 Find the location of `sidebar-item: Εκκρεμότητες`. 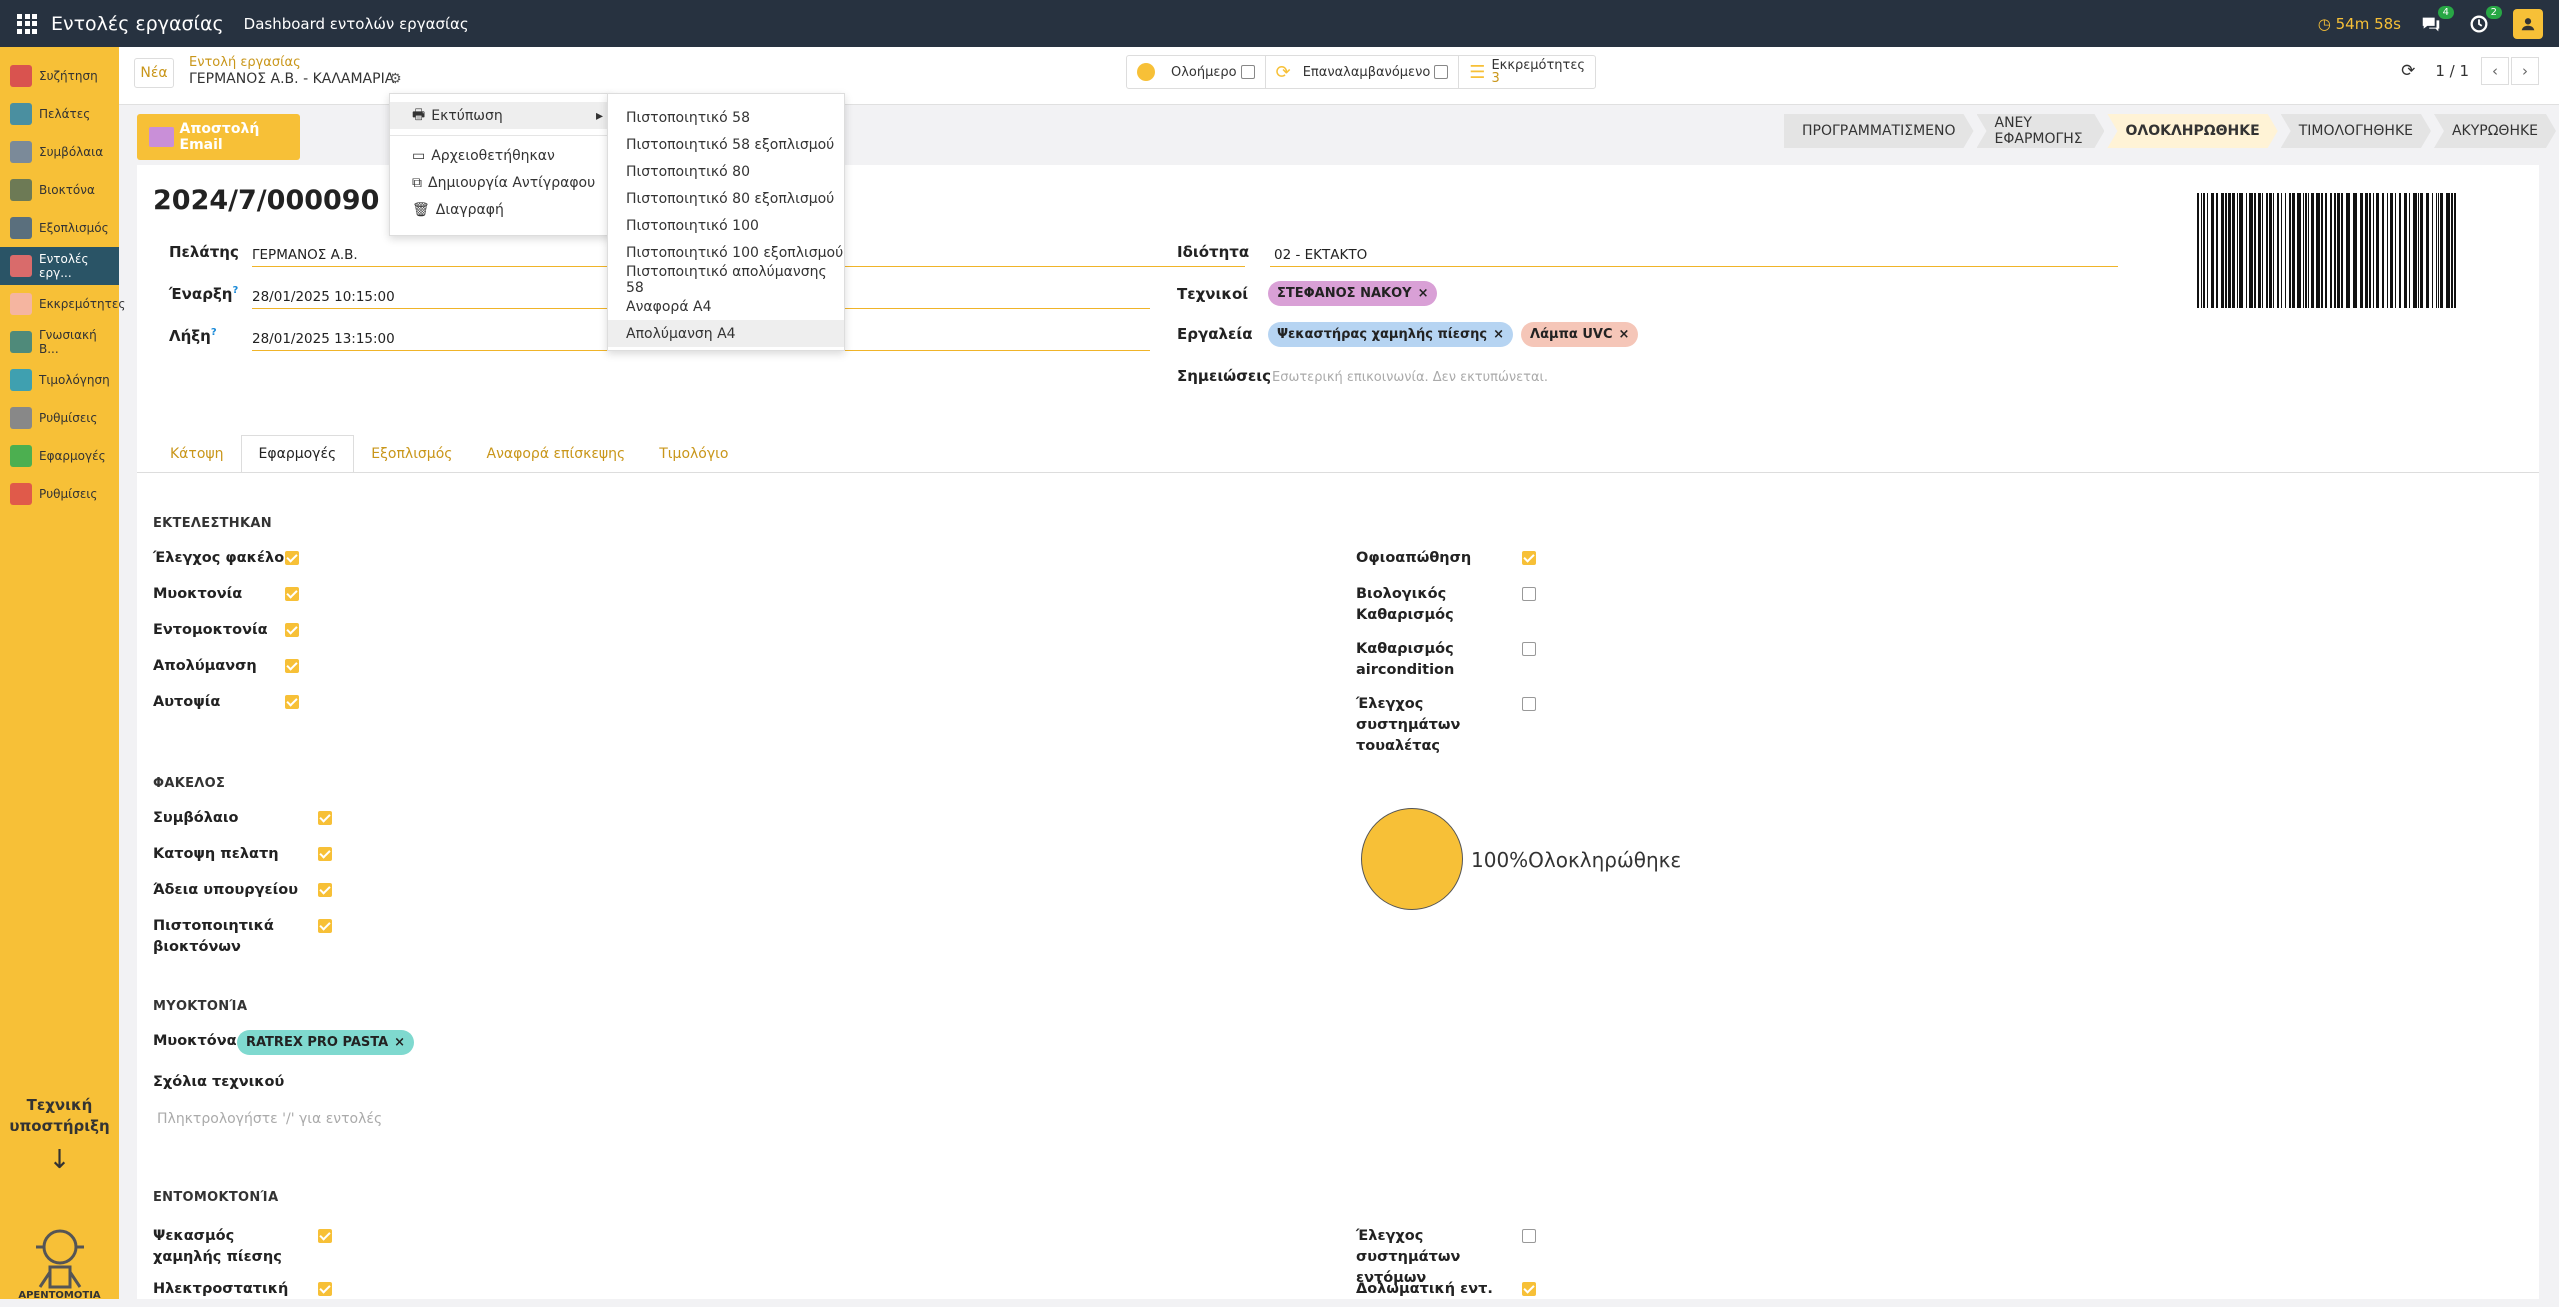

sidebar-item: Εκκρεμότητες is located at coordinates (62, 304).